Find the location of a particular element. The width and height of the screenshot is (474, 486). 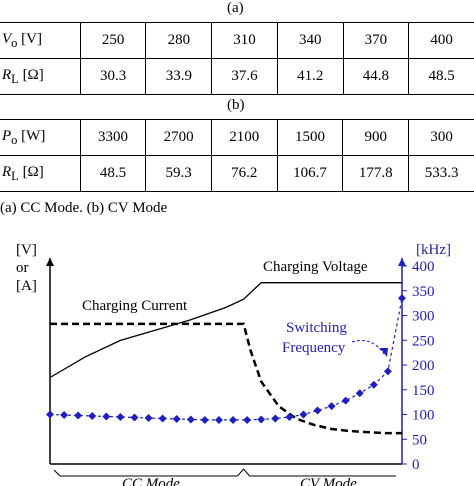

cv-mode-label: CV Mode is located at coordinates (328, 481).